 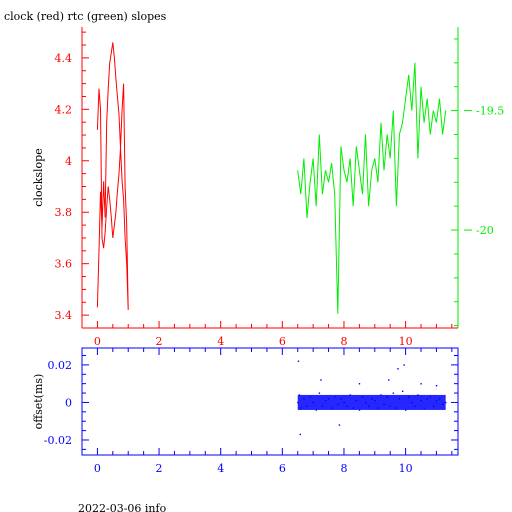 What do you see at coordinates (97, 468) in the screenshot?
I see `bottom-x-tick-label: 0` at bounding box center [97, 468].